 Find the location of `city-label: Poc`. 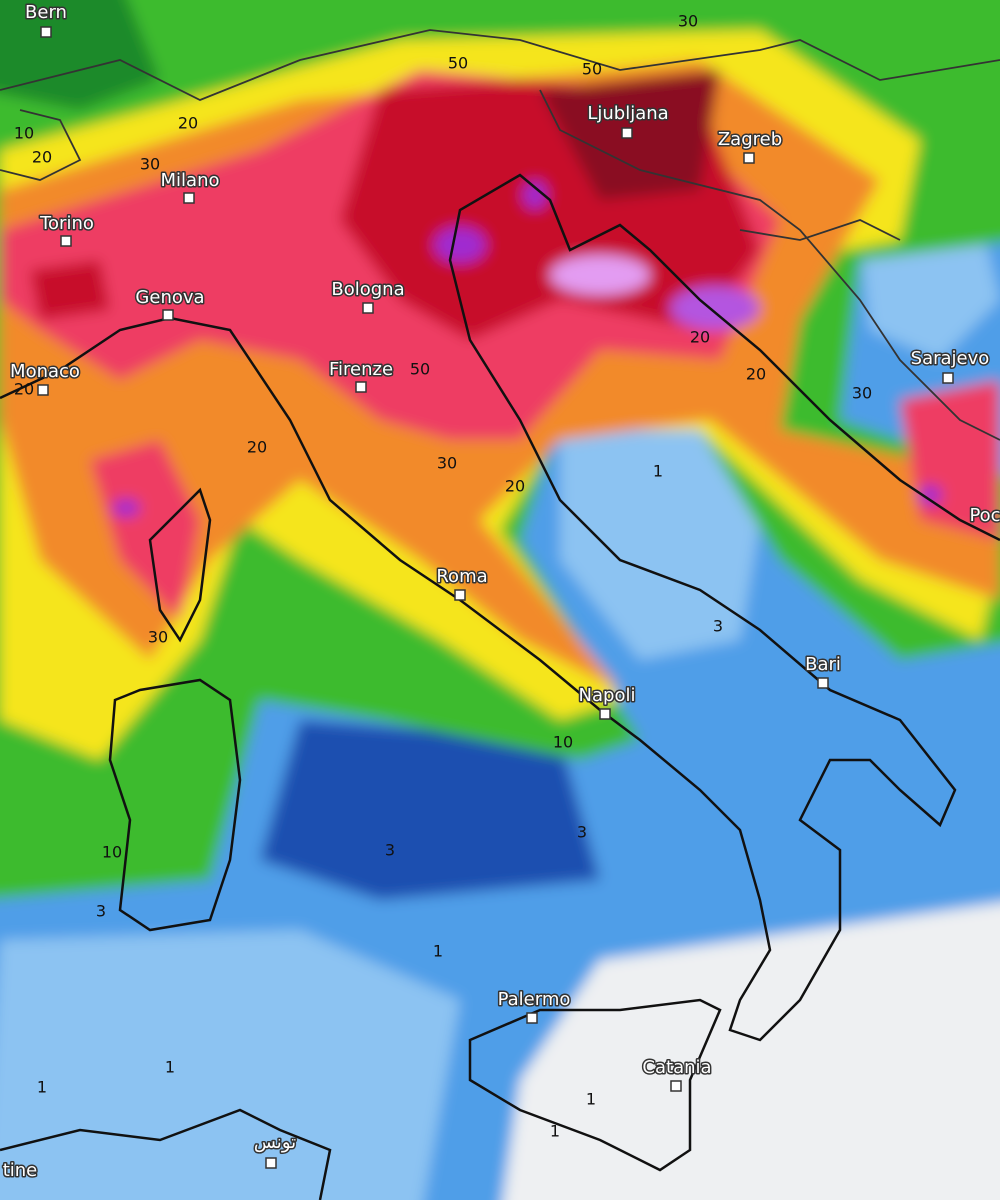

city-label: Poc is located at coordinates (984, 515).